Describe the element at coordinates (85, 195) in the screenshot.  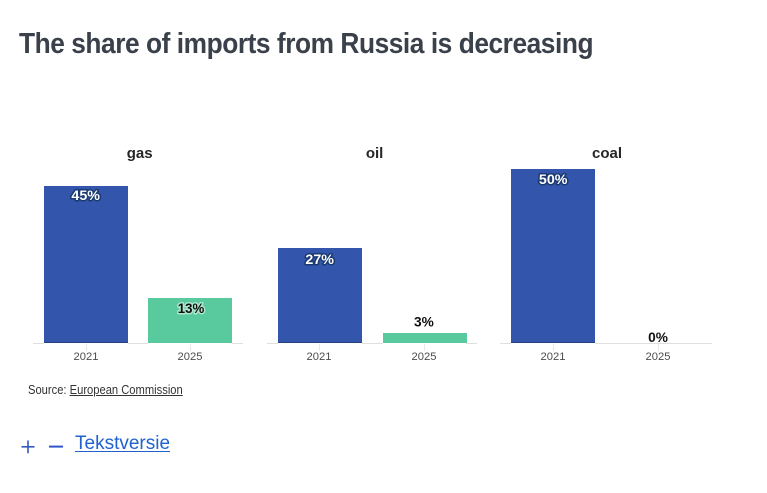
I see `svg-text: 45%` at that location.